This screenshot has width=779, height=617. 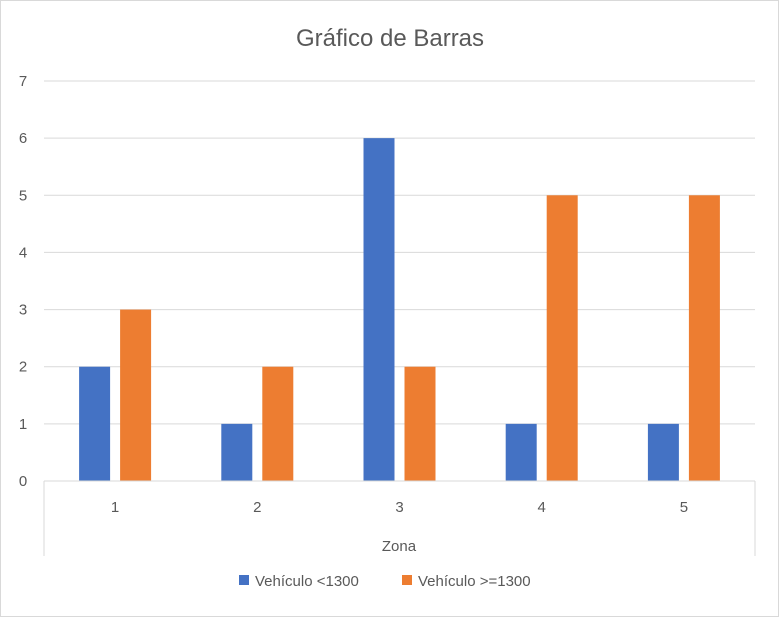 I want to click on y-tick-label: 4, so click(x=23, y=252).